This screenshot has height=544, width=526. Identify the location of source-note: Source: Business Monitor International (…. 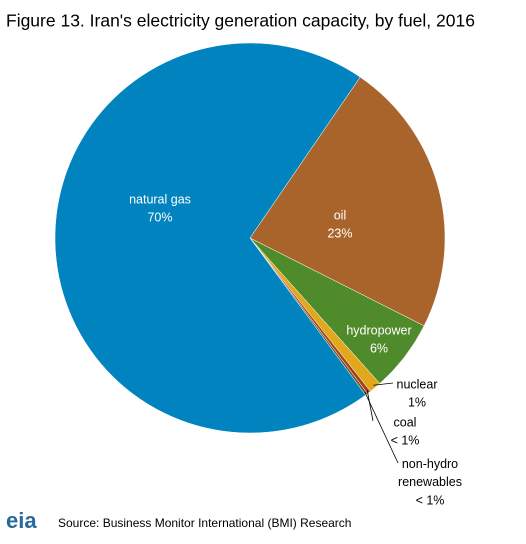
(204, 523).